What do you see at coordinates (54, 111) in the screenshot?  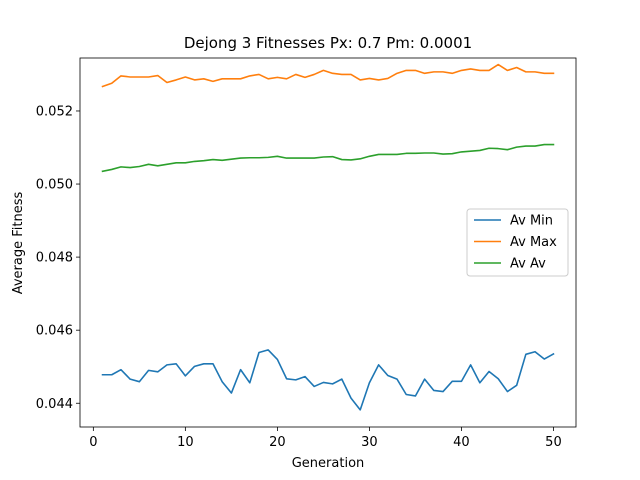 I see `y-tick-label: 0.052` at bounding box center [54, 111].